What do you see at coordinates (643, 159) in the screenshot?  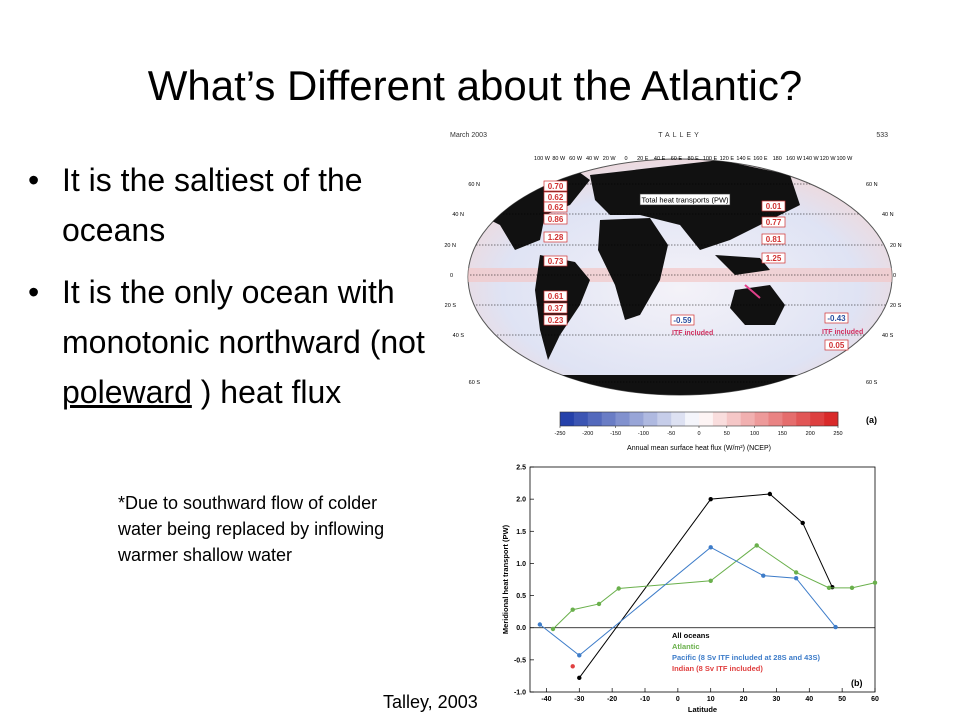 I see `longitude-label: 20 E` at bounding box center [643, 159].